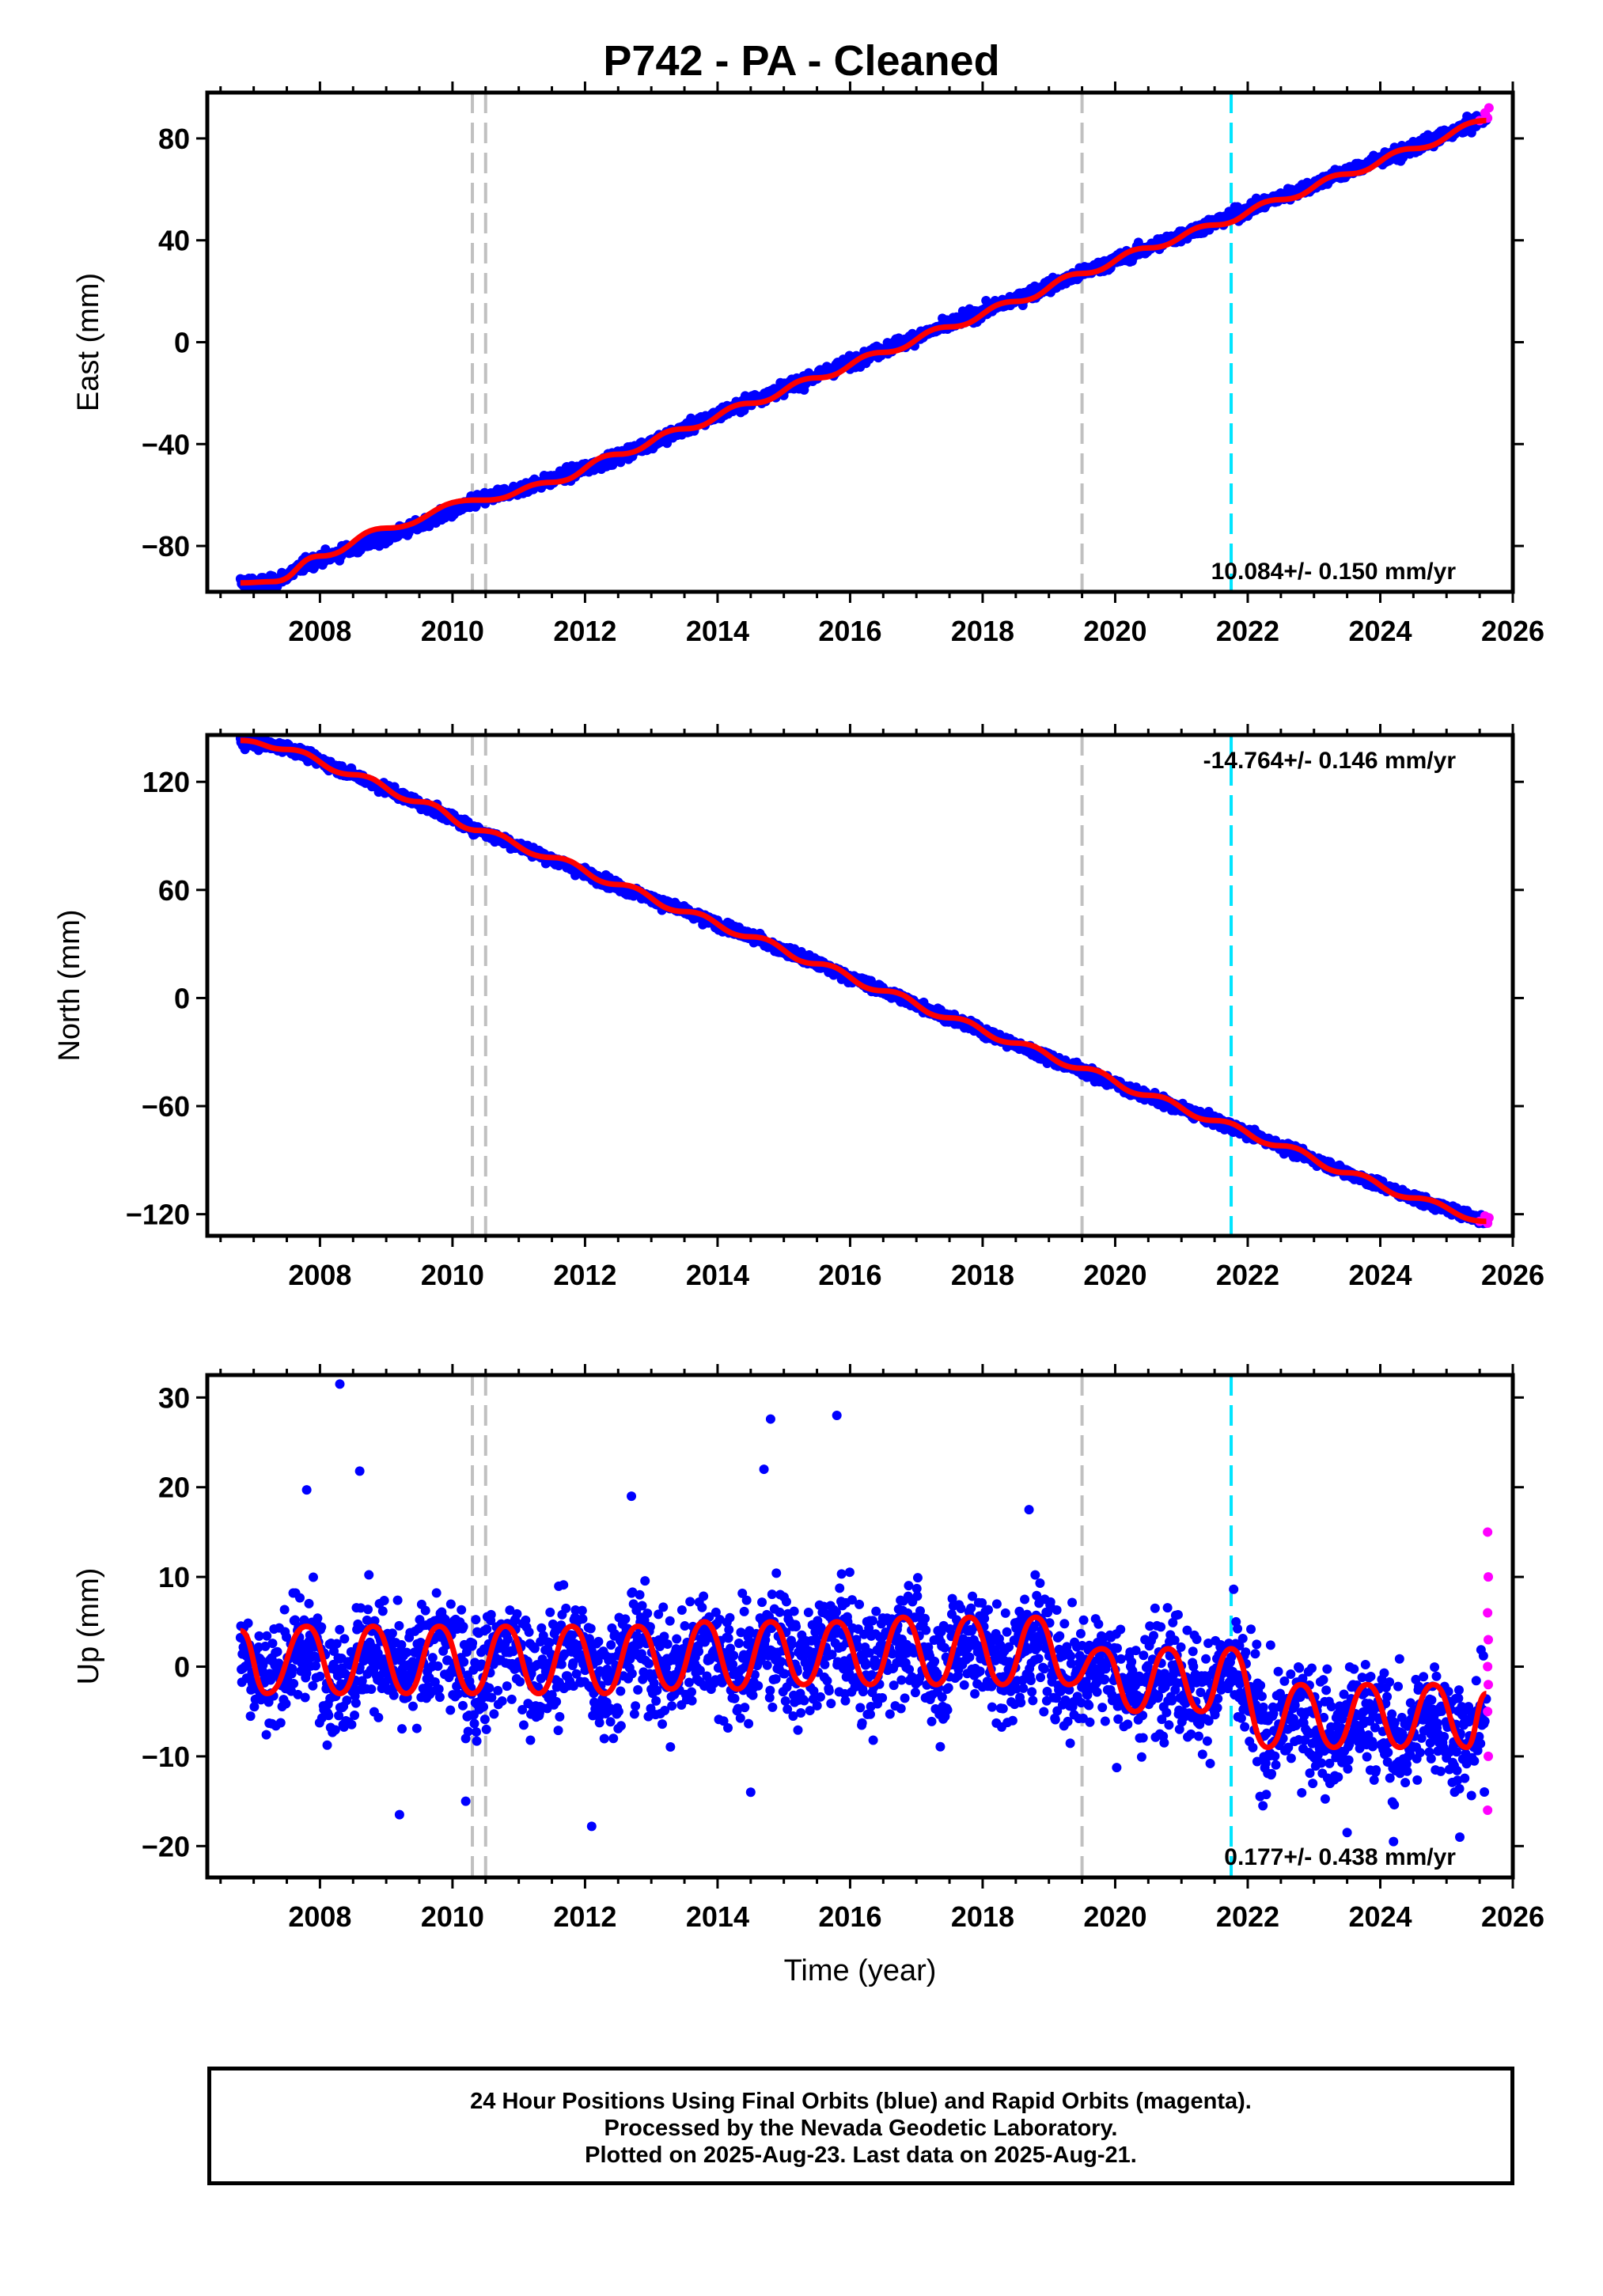  I want to click on y-tick-label: −60, so click(166, 1106).